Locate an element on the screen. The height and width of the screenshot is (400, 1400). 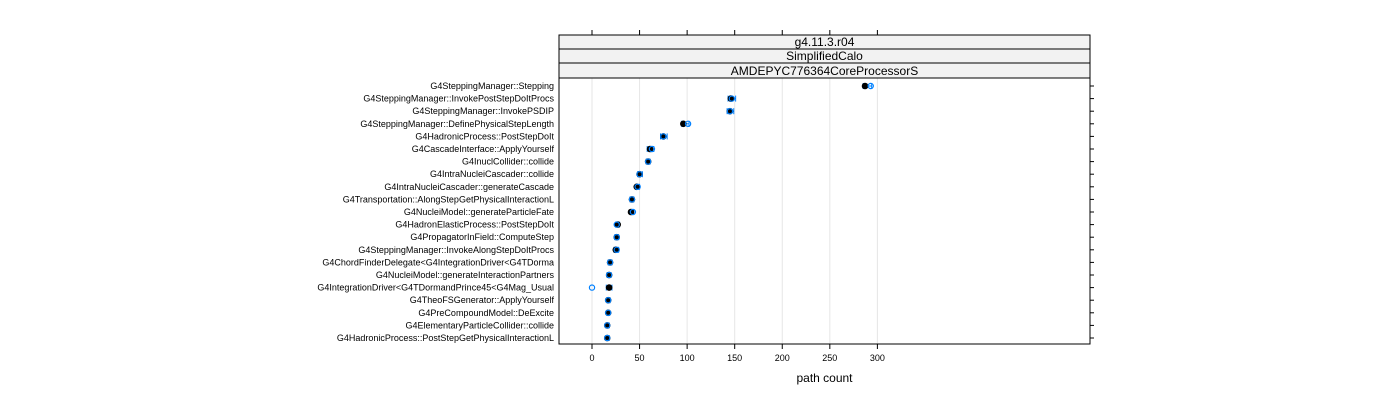
x-tick-label-250: 250 is located at coordinates (829, 358).